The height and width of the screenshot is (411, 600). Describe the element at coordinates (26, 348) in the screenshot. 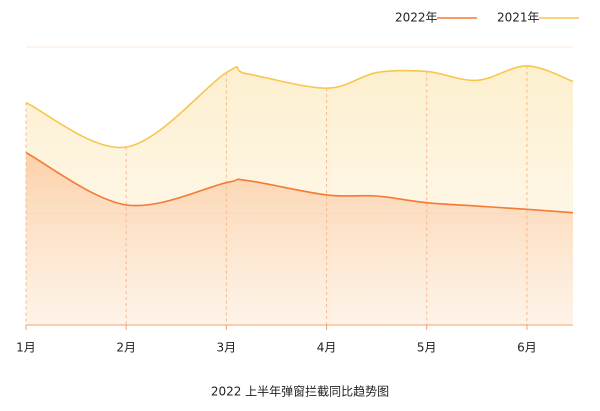

I see `x-tick-label: 1月` at that location.